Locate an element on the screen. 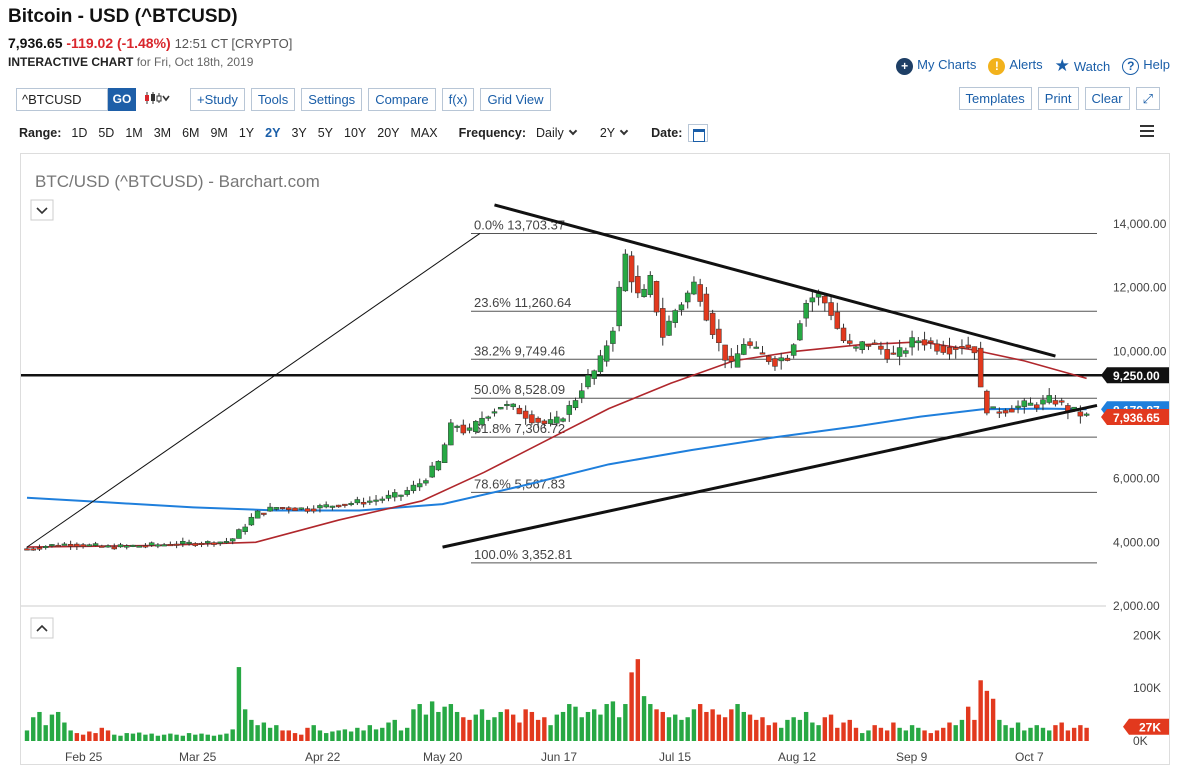  help-link: ? Help is located at coordinates (1146, 66).